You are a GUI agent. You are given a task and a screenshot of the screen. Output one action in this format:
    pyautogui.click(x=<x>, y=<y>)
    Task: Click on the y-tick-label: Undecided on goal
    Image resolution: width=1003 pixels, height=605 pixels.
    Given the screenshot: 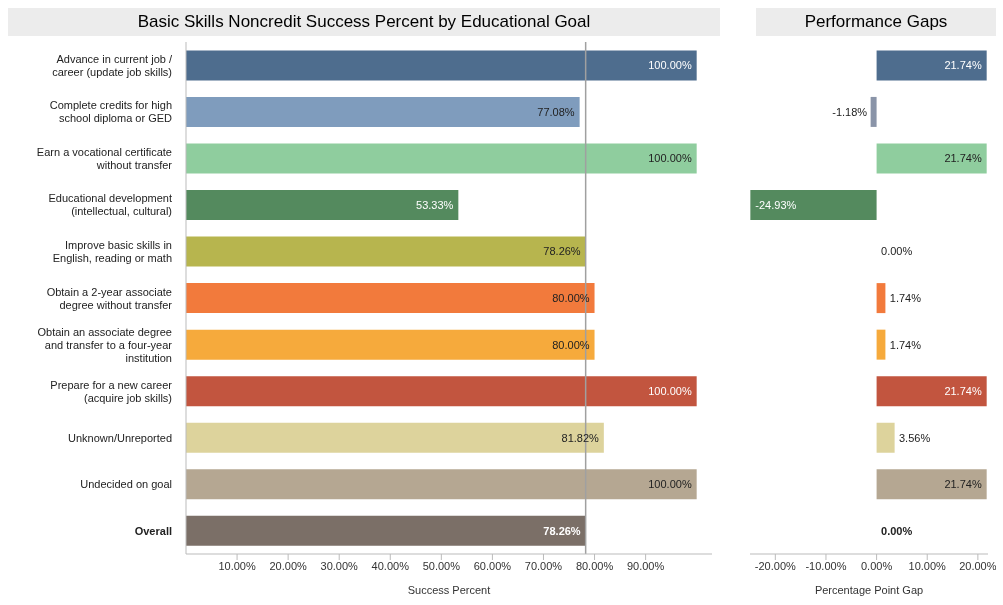 What is the action you would take?
    pyautogui.click(x=126, y=484)
    